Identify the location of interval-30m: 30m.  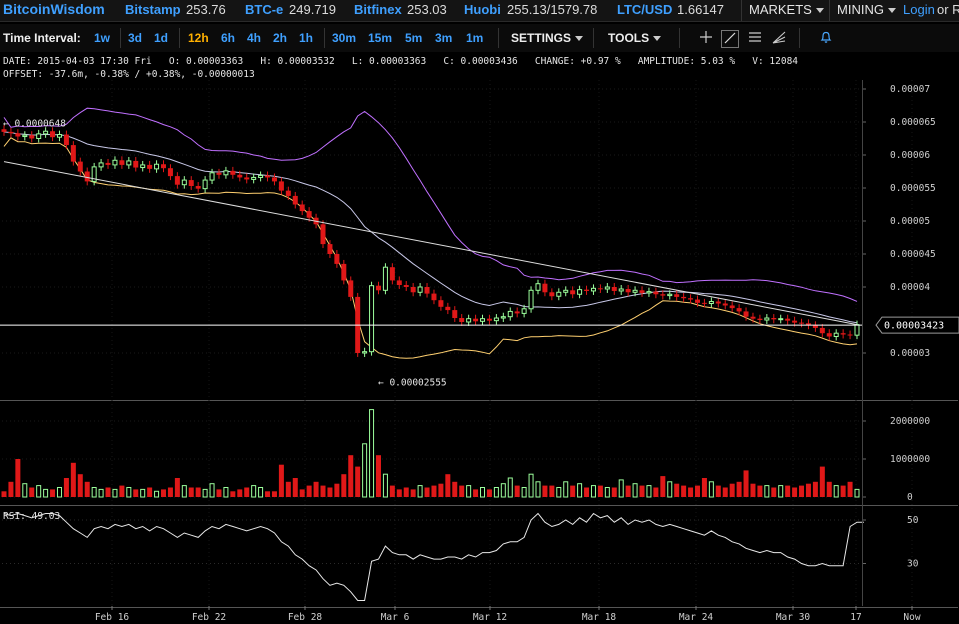
(344, 38).